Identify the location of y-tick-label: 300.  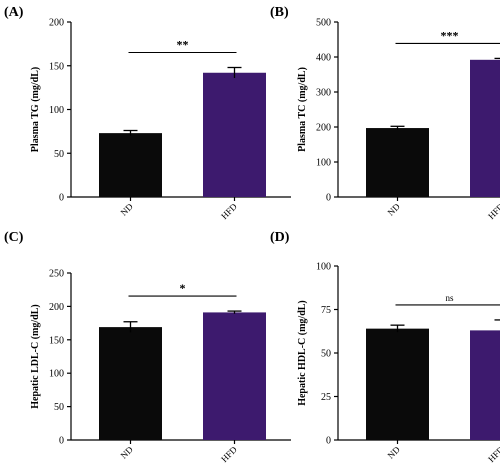
(323, 93).